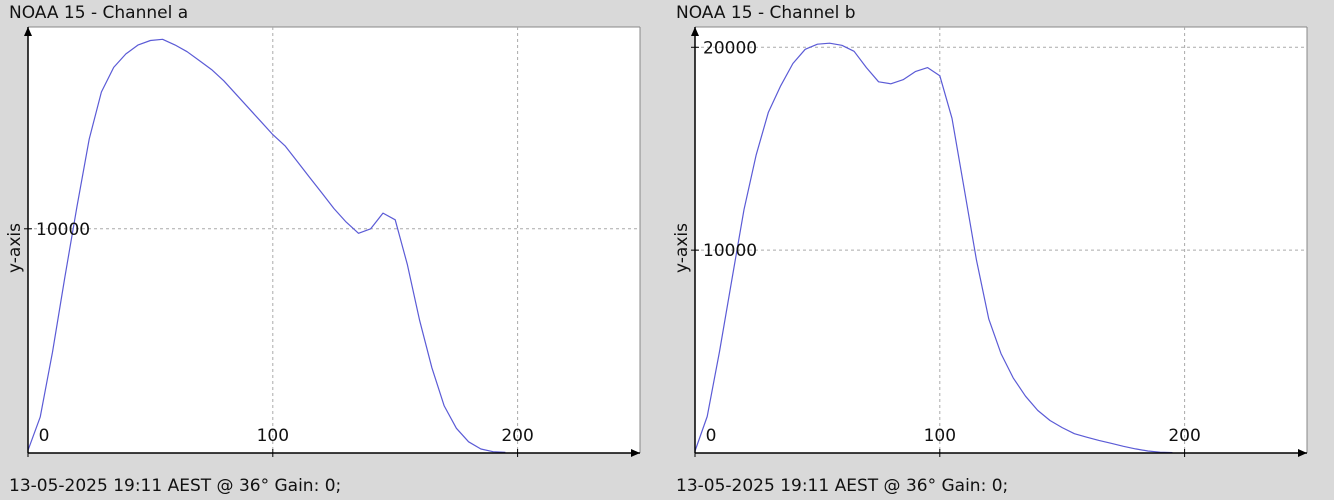 The height and width of the screenshot is (500, 1334). Describe the element at coordinates (273, 436) in the screenshot. I see `chart-a-xtick-label-100: 100` at that location.